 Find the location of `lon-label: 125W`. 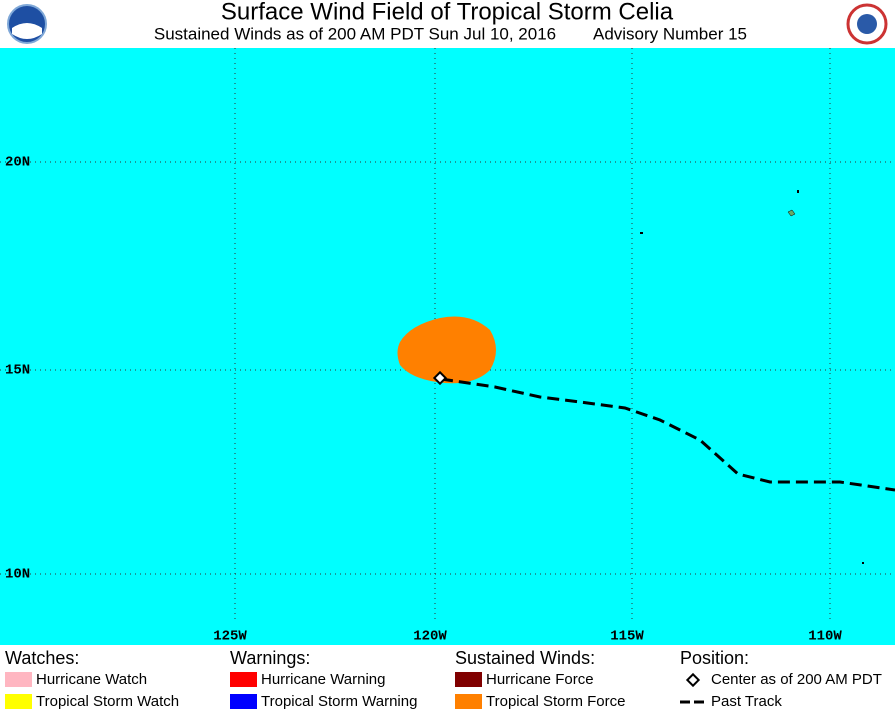

lon-label: 125W is located at coordinates (230, 637).